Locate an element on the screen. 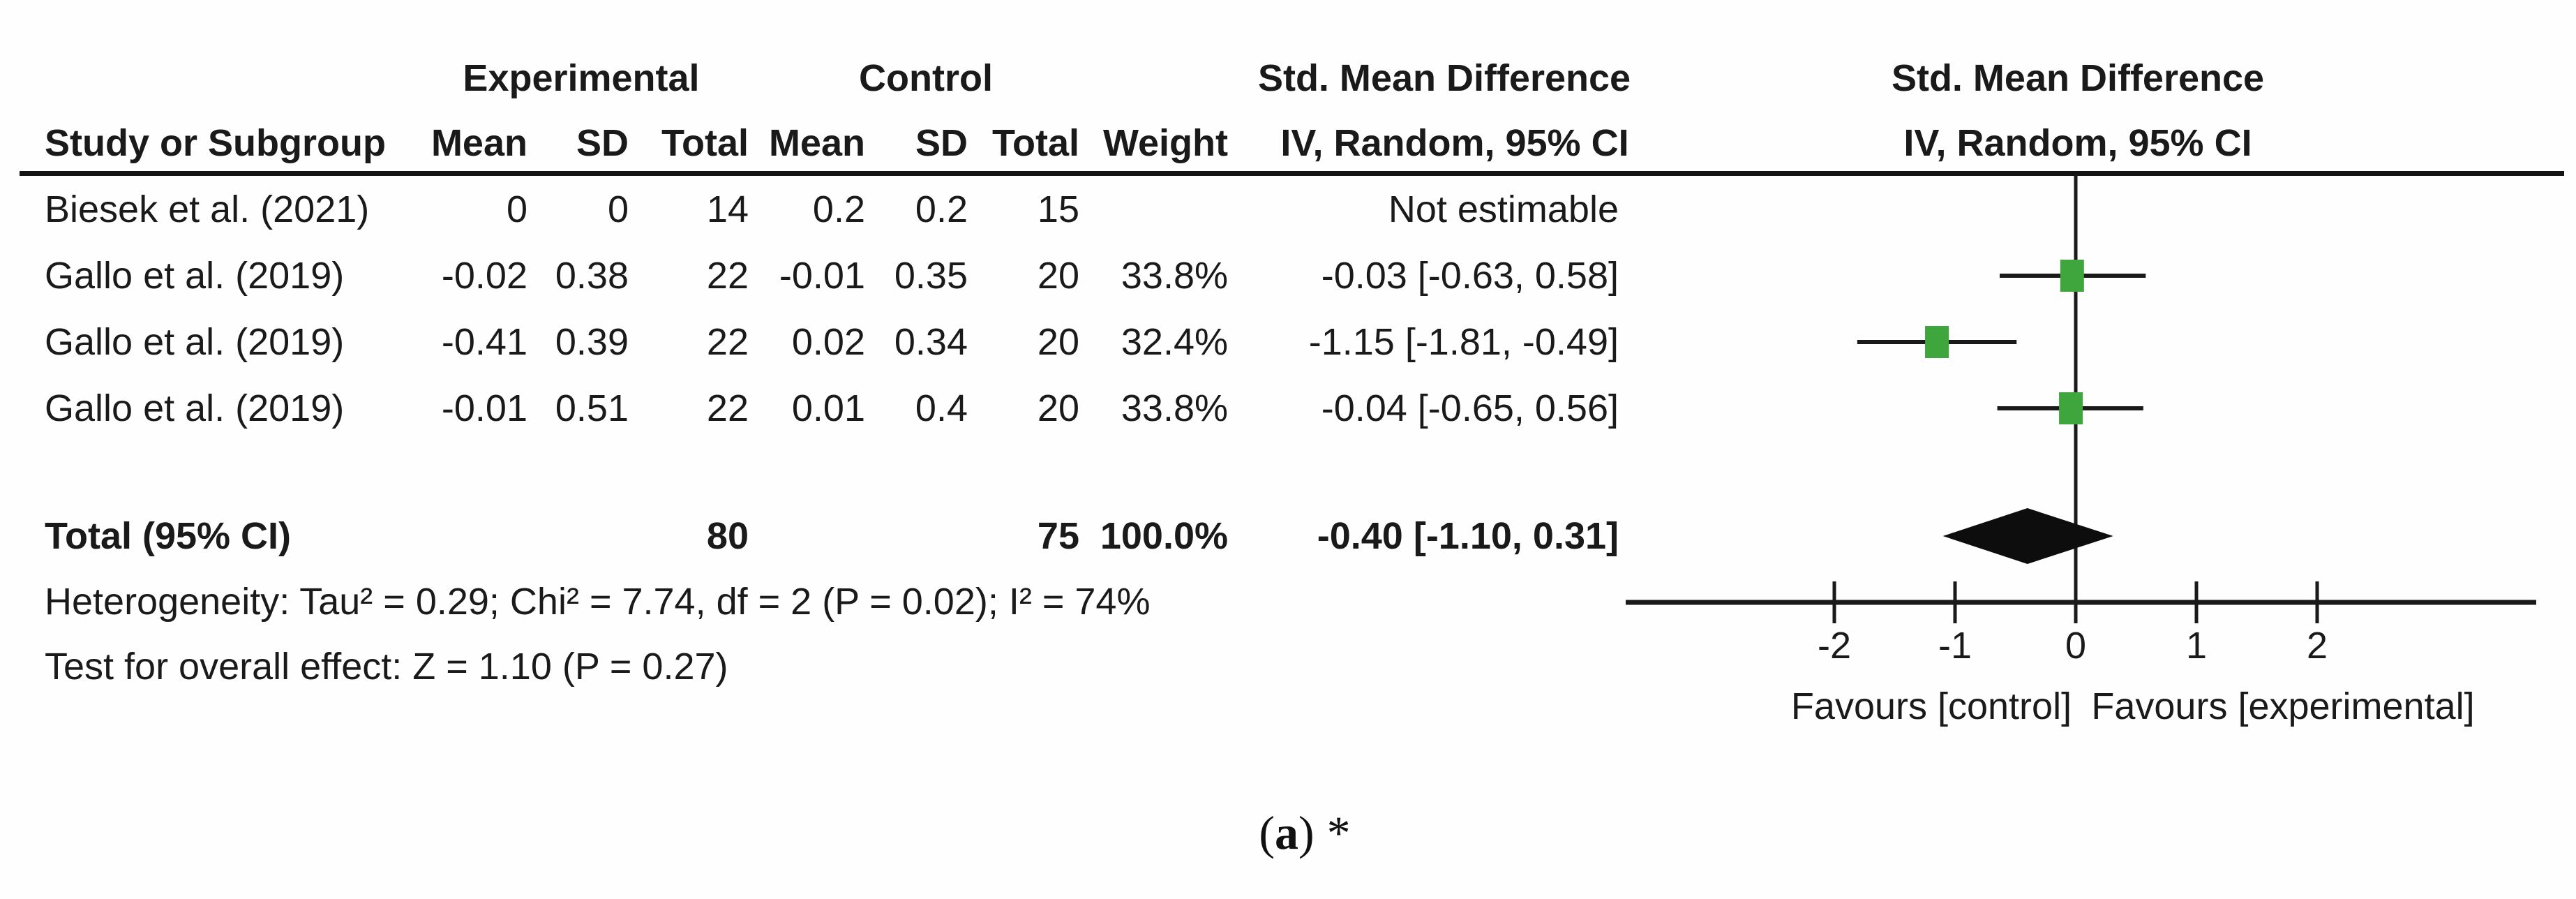  header-divider-line is located at coordinates (1292, 173).